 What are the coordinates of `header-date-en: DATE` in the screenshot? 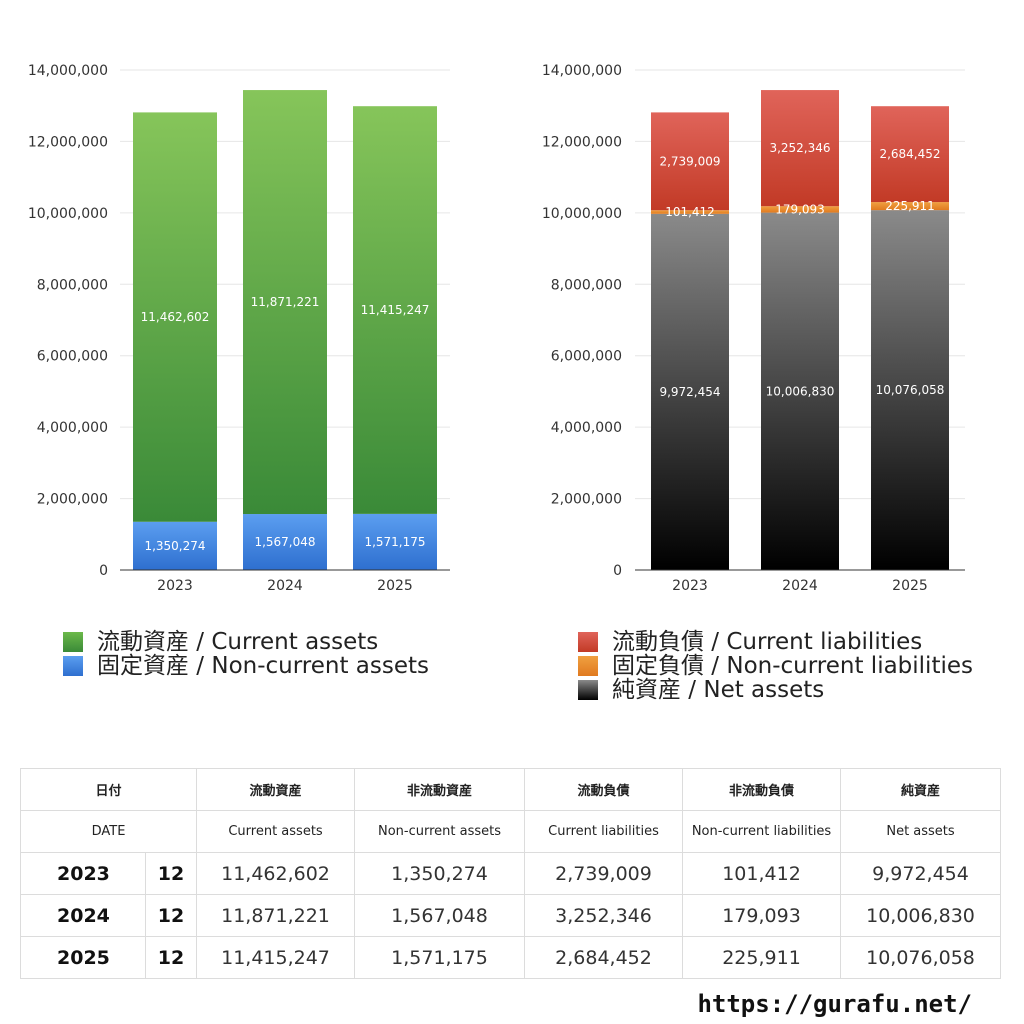 It's located at (108, 831).